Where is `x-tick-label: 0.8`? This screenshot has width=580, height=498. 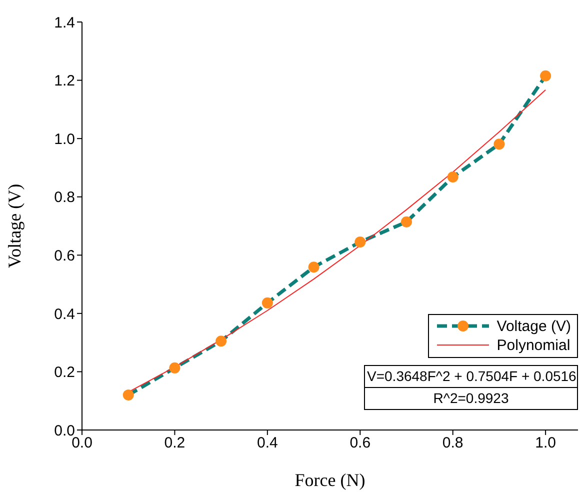
x-tick-label: 0.8 is located at coordinates (453, 443).